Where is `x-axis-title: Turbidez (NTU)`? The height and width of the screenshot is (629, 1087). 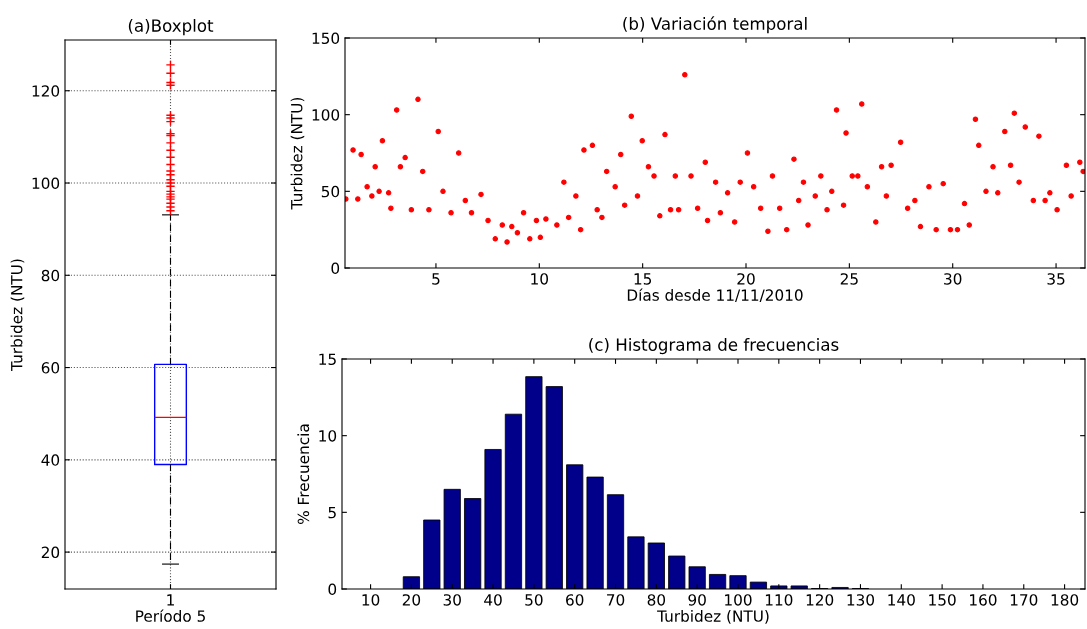 x-axis-title: Turbidez (NTU) is located at coordinates (713, 617).